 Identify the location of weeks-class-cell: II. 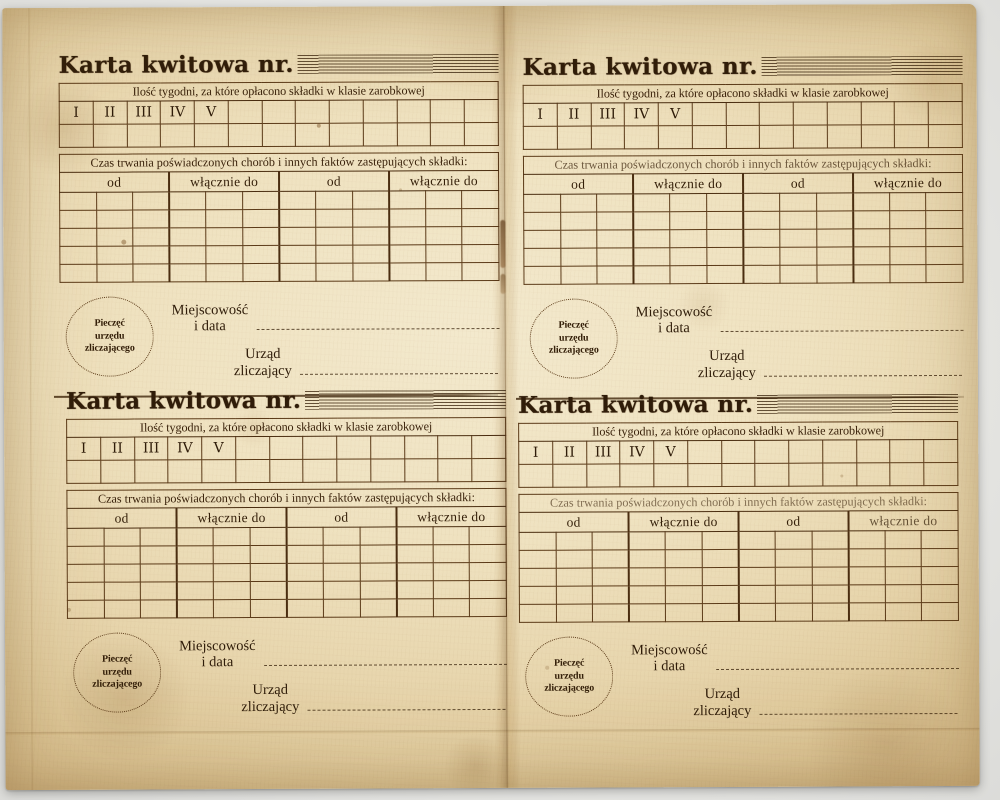
(573, 115).